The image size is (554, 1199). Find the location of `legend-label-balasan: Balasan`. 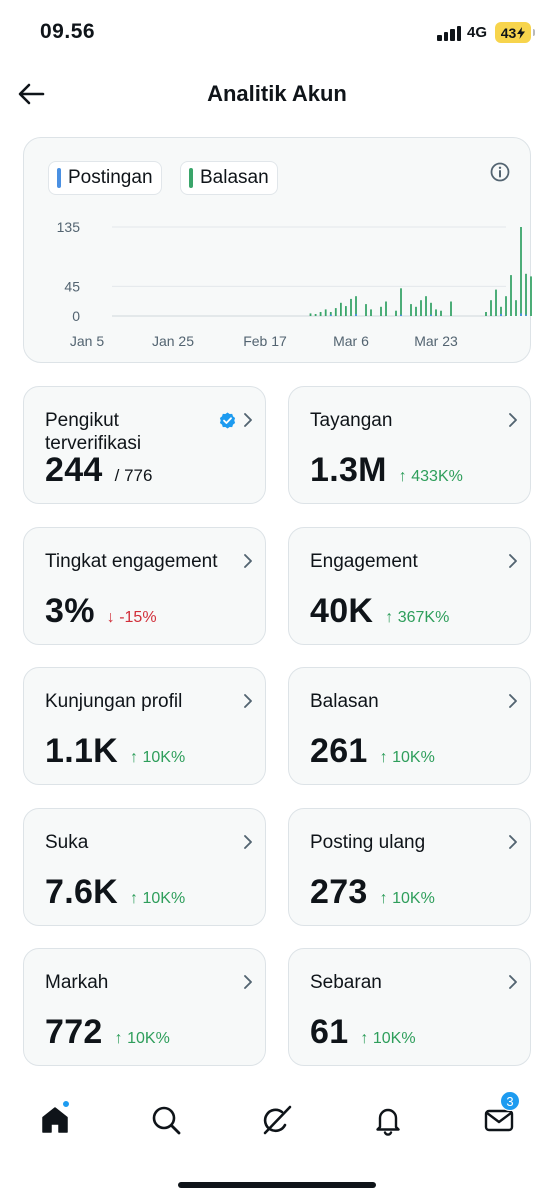

legend-label-balasan: Balasan is located at coordinates (234, 177).